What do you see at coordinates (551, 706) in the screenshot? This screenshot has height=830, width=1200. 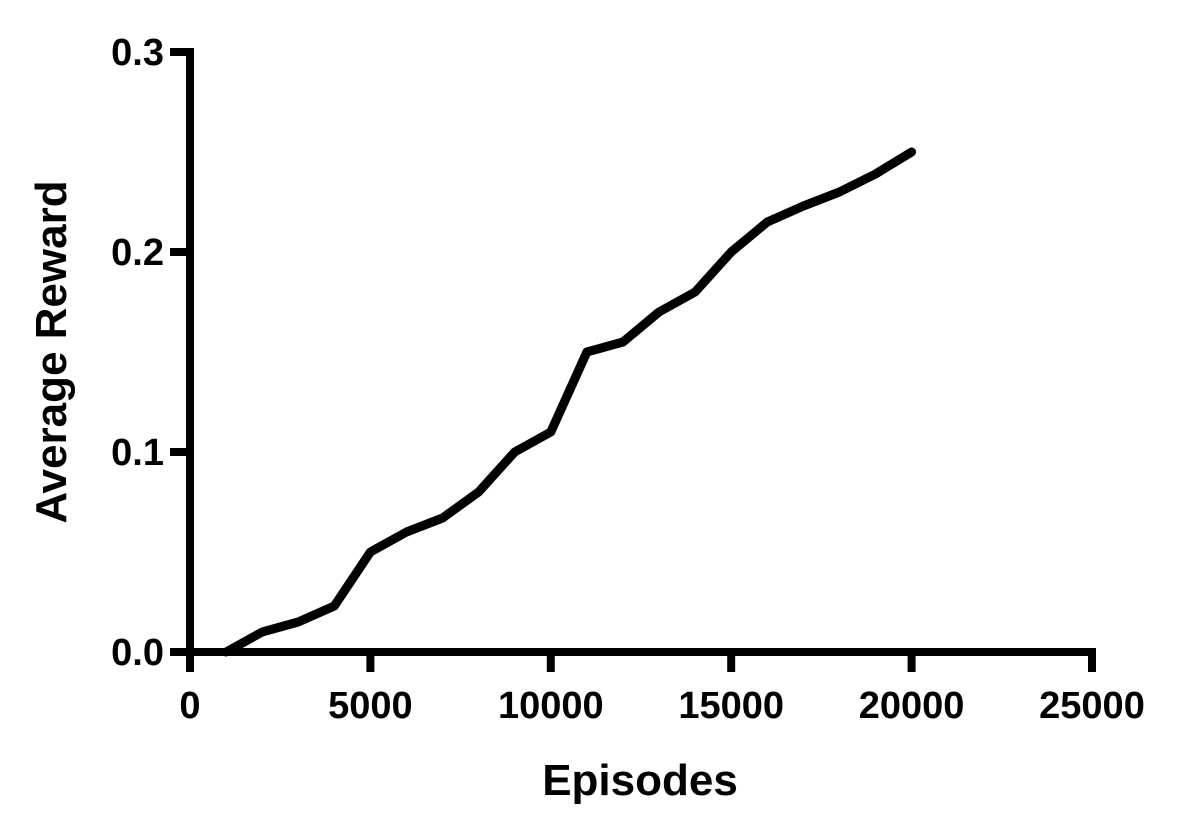 I see `x-tick-label: 10000` at bounding box center [551, 706].